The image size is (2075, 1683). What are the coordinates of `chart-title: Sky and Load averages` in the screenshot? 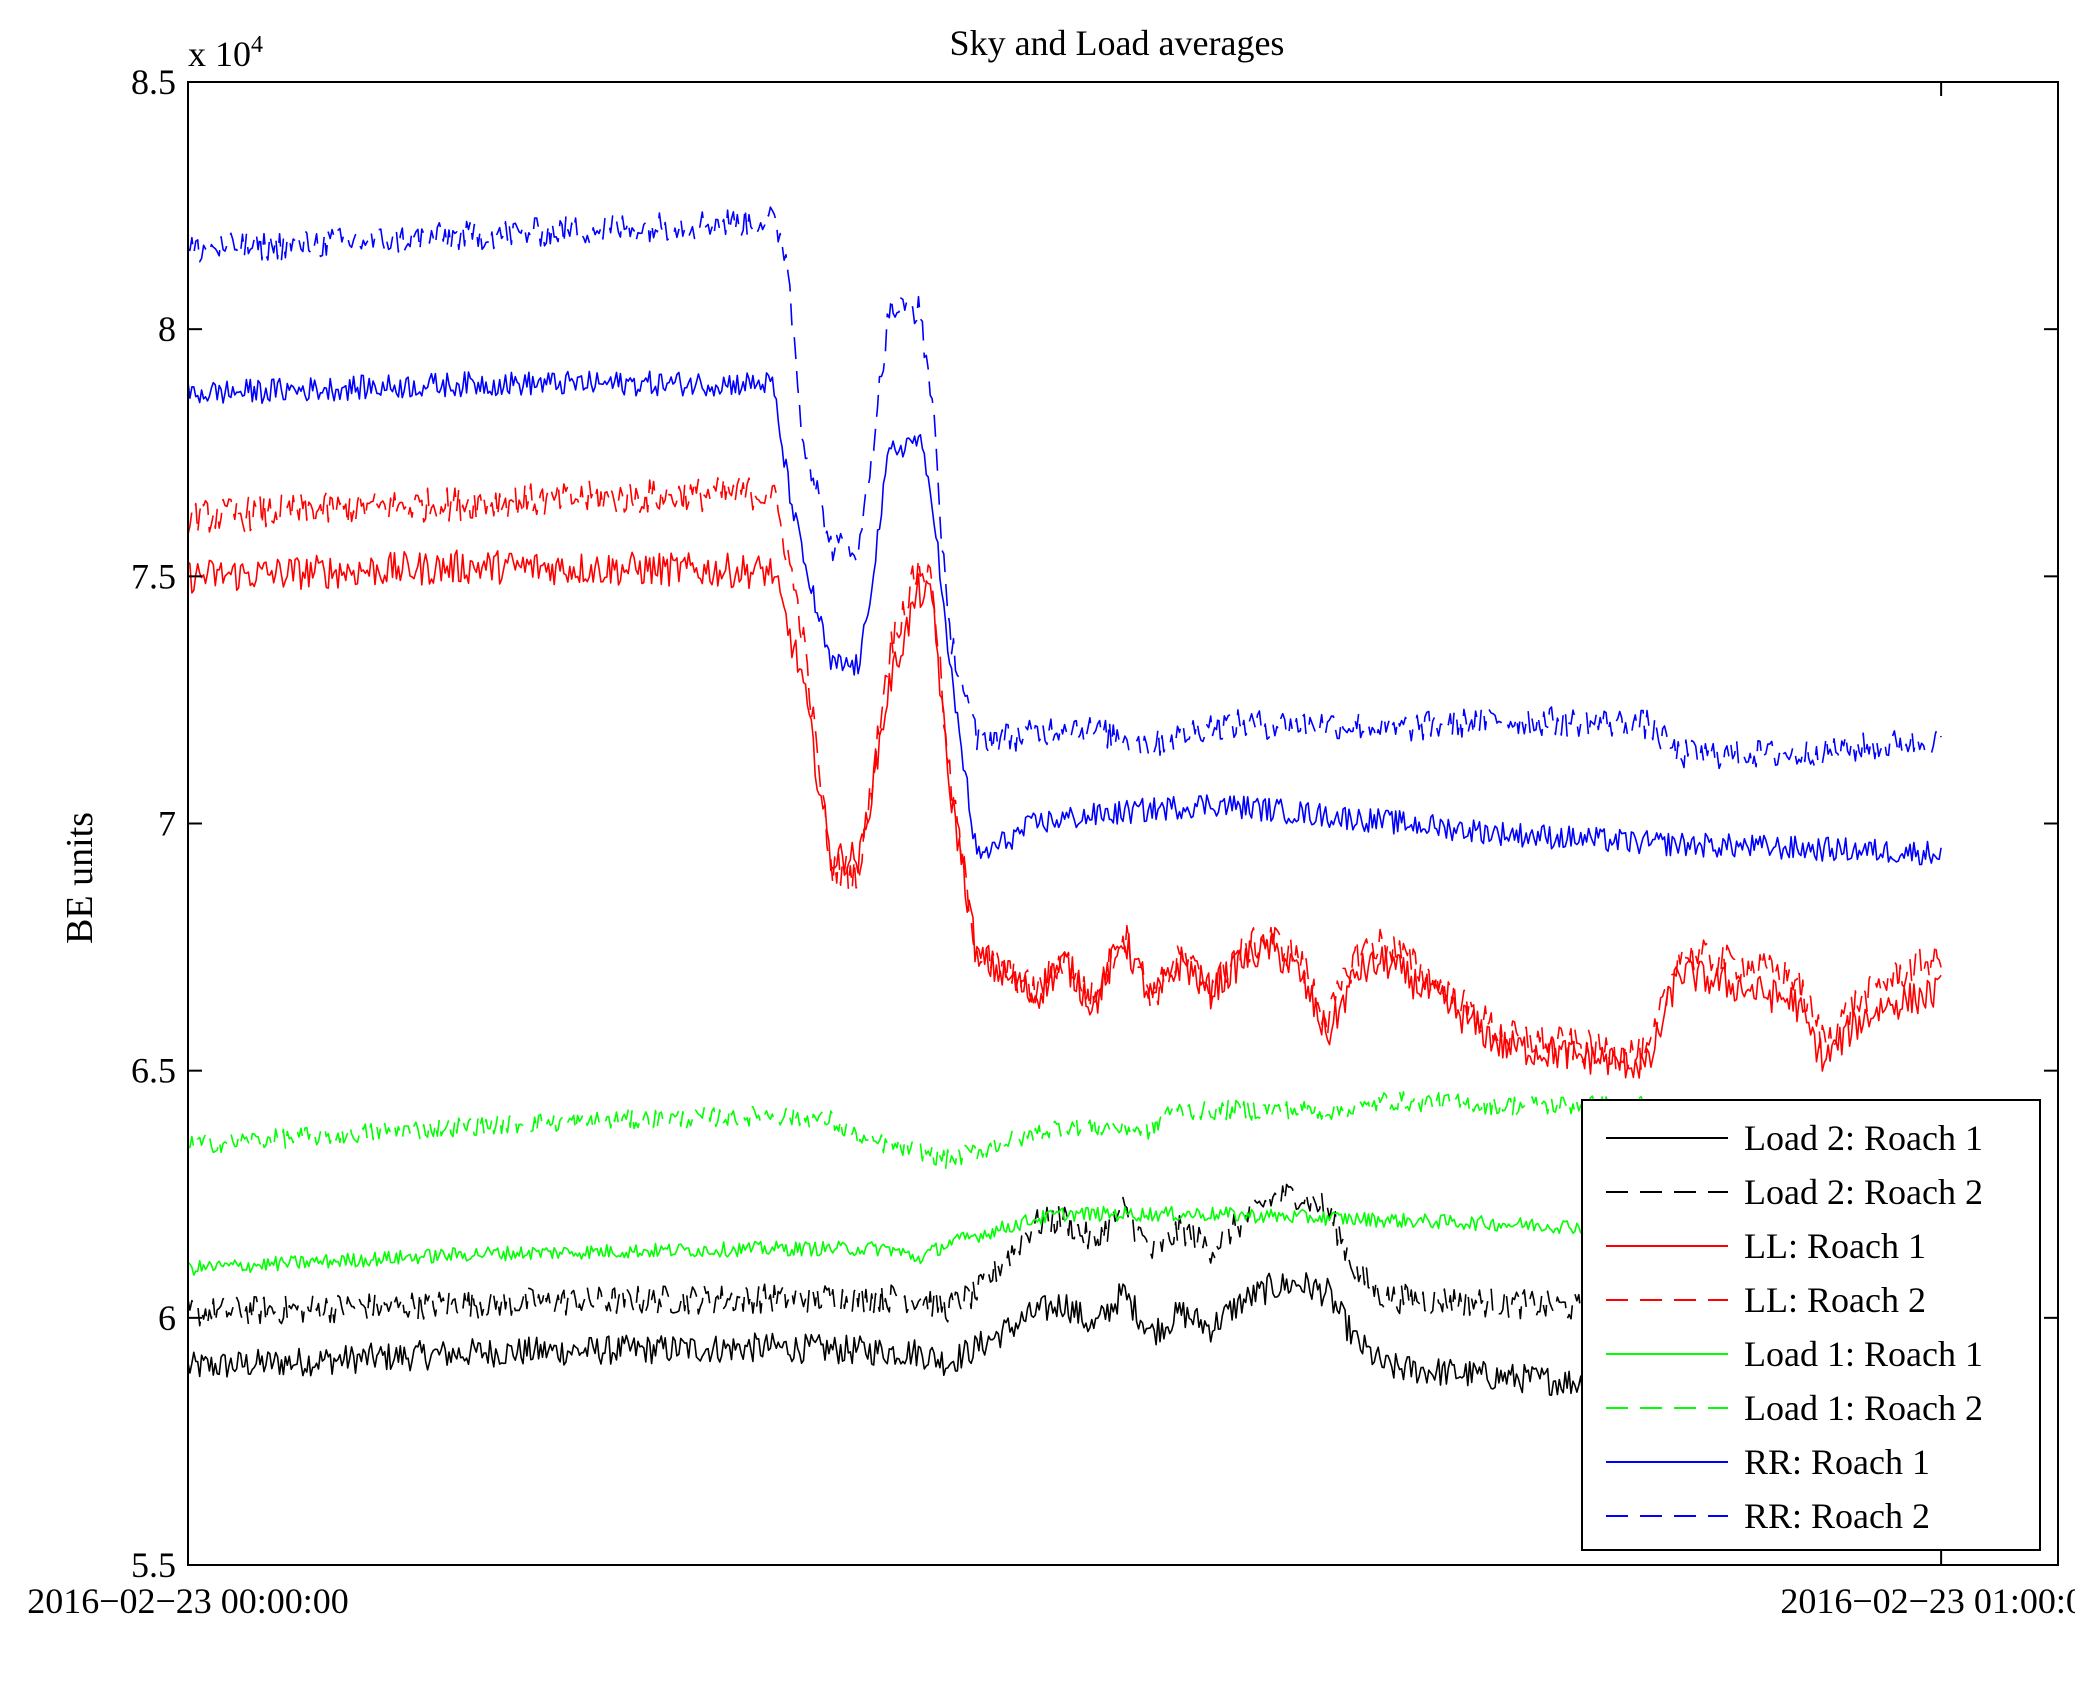 It's located at (1117, 43).